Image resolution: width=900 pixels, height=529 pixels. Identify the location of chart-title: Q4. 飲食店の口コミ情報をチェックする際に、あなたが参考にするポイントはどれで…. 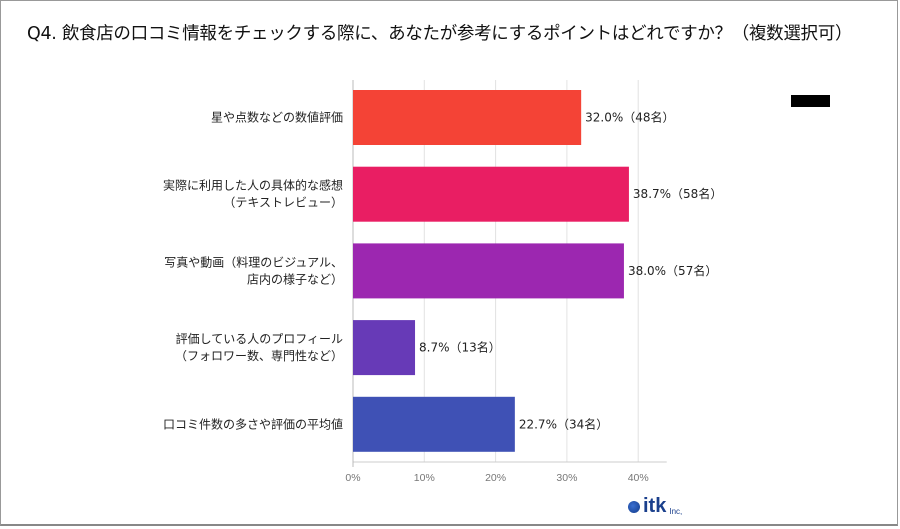
(440, 34).